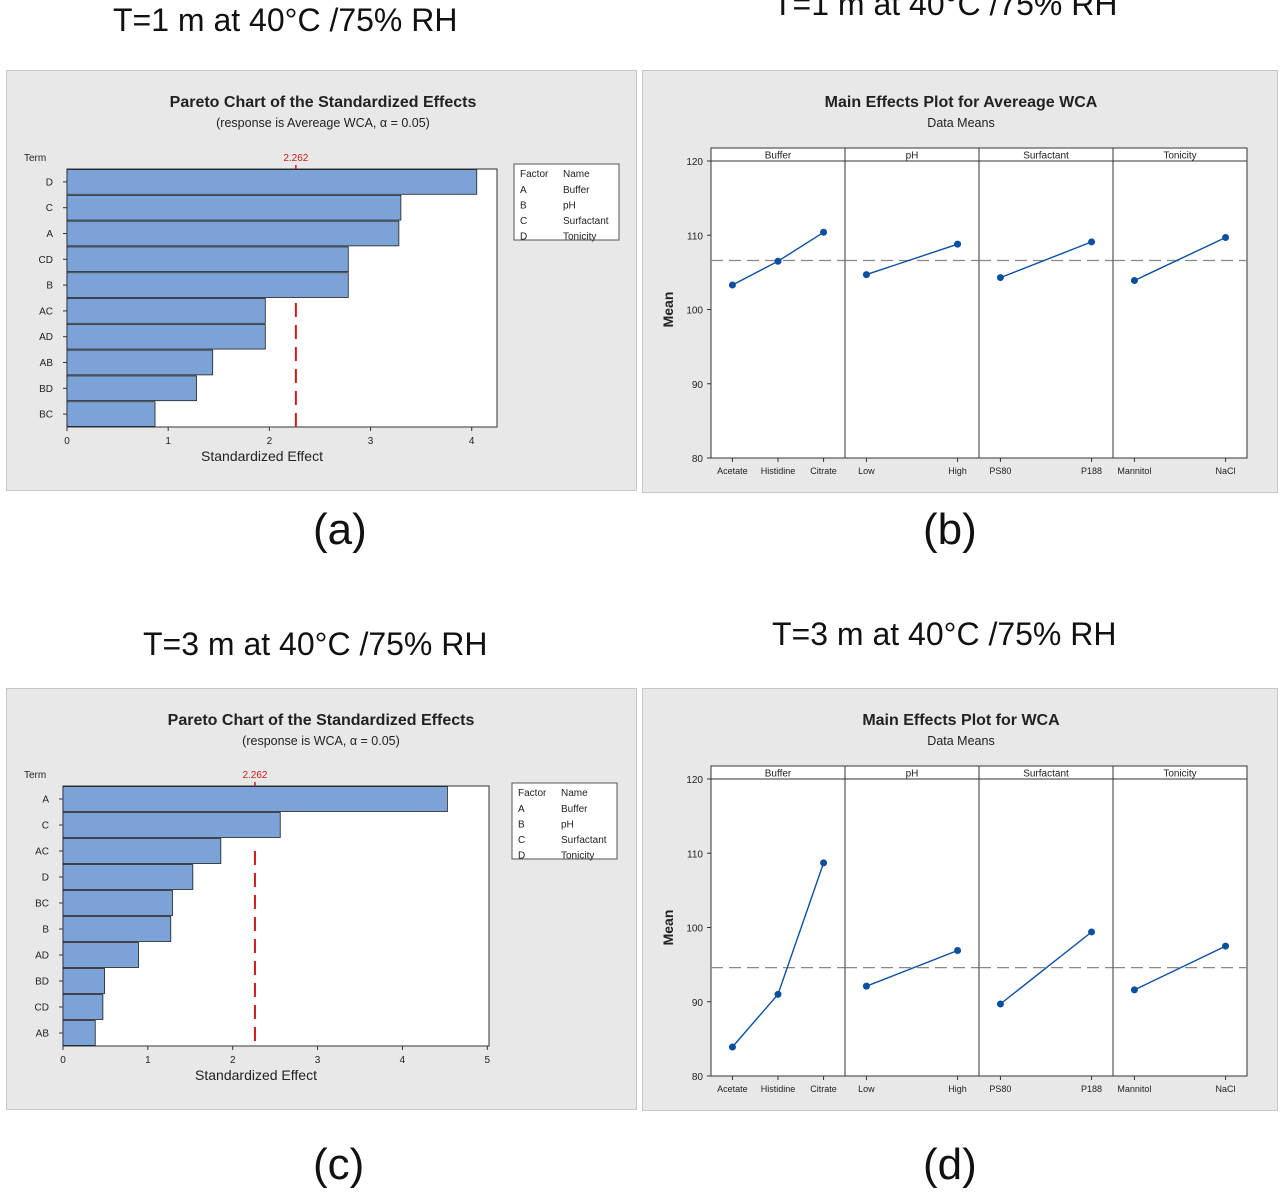  Describe the element at coordinates (577, 856) in the screenshot. I see `legend-name: Tonicity` at that location.